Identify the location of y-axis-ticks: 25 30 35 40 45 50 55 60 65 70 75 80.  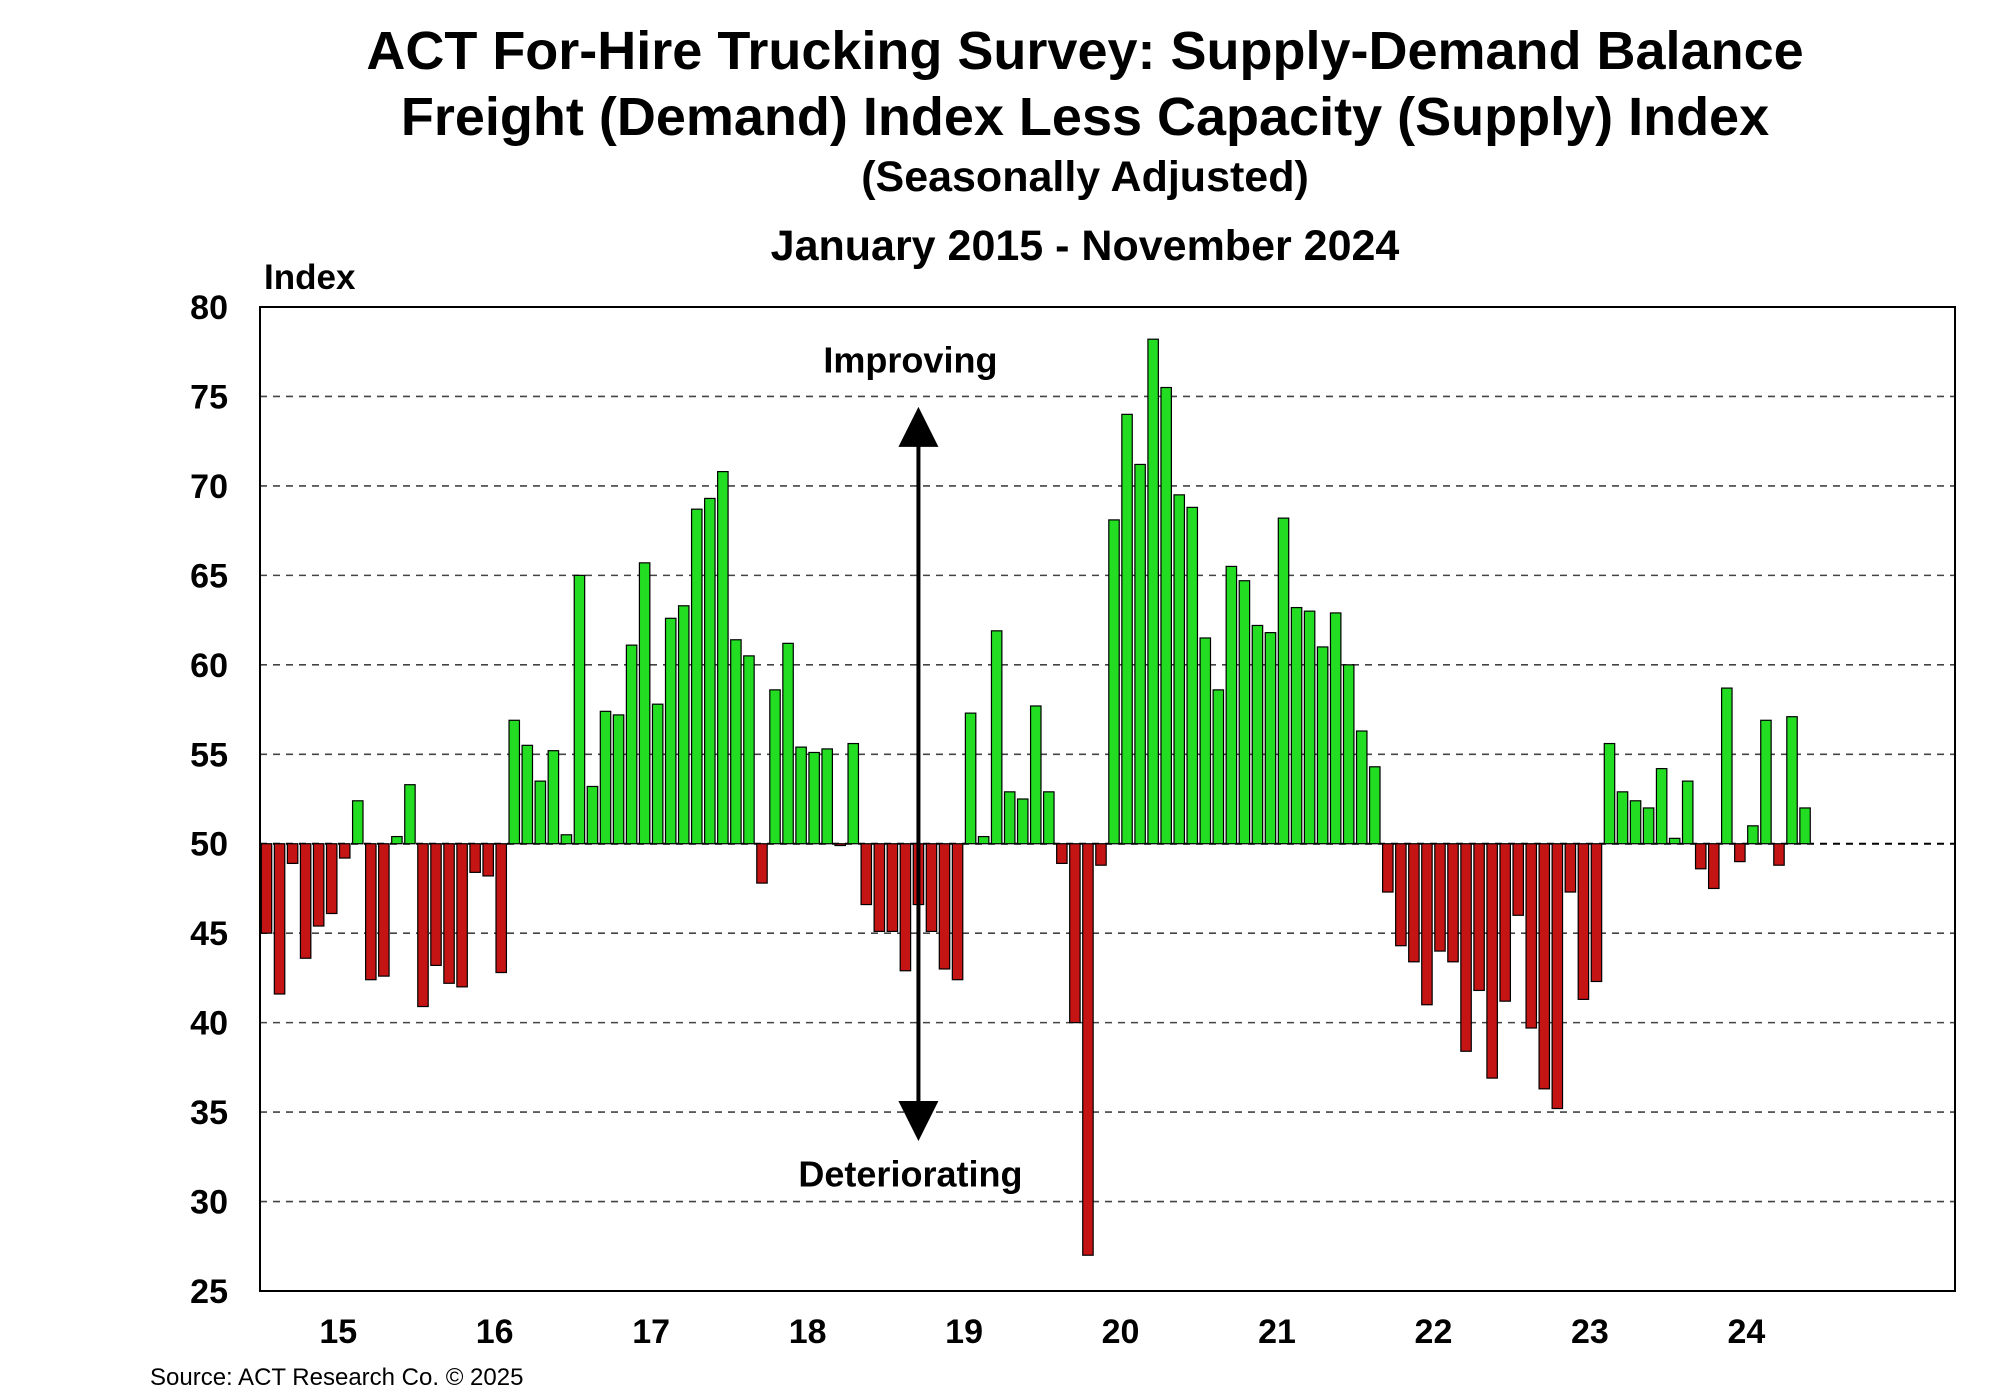
(209, 800).